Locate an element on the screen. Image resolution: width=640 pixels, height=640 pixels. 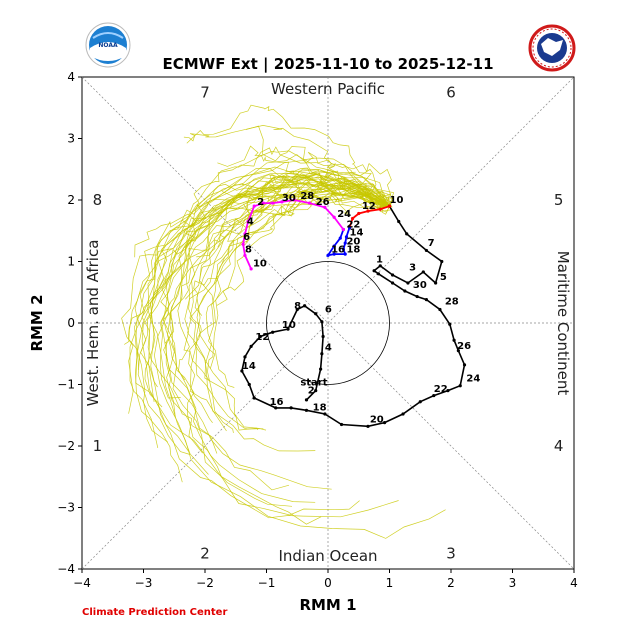
x-tick-label: −3 is located at coordinates (144, 583).